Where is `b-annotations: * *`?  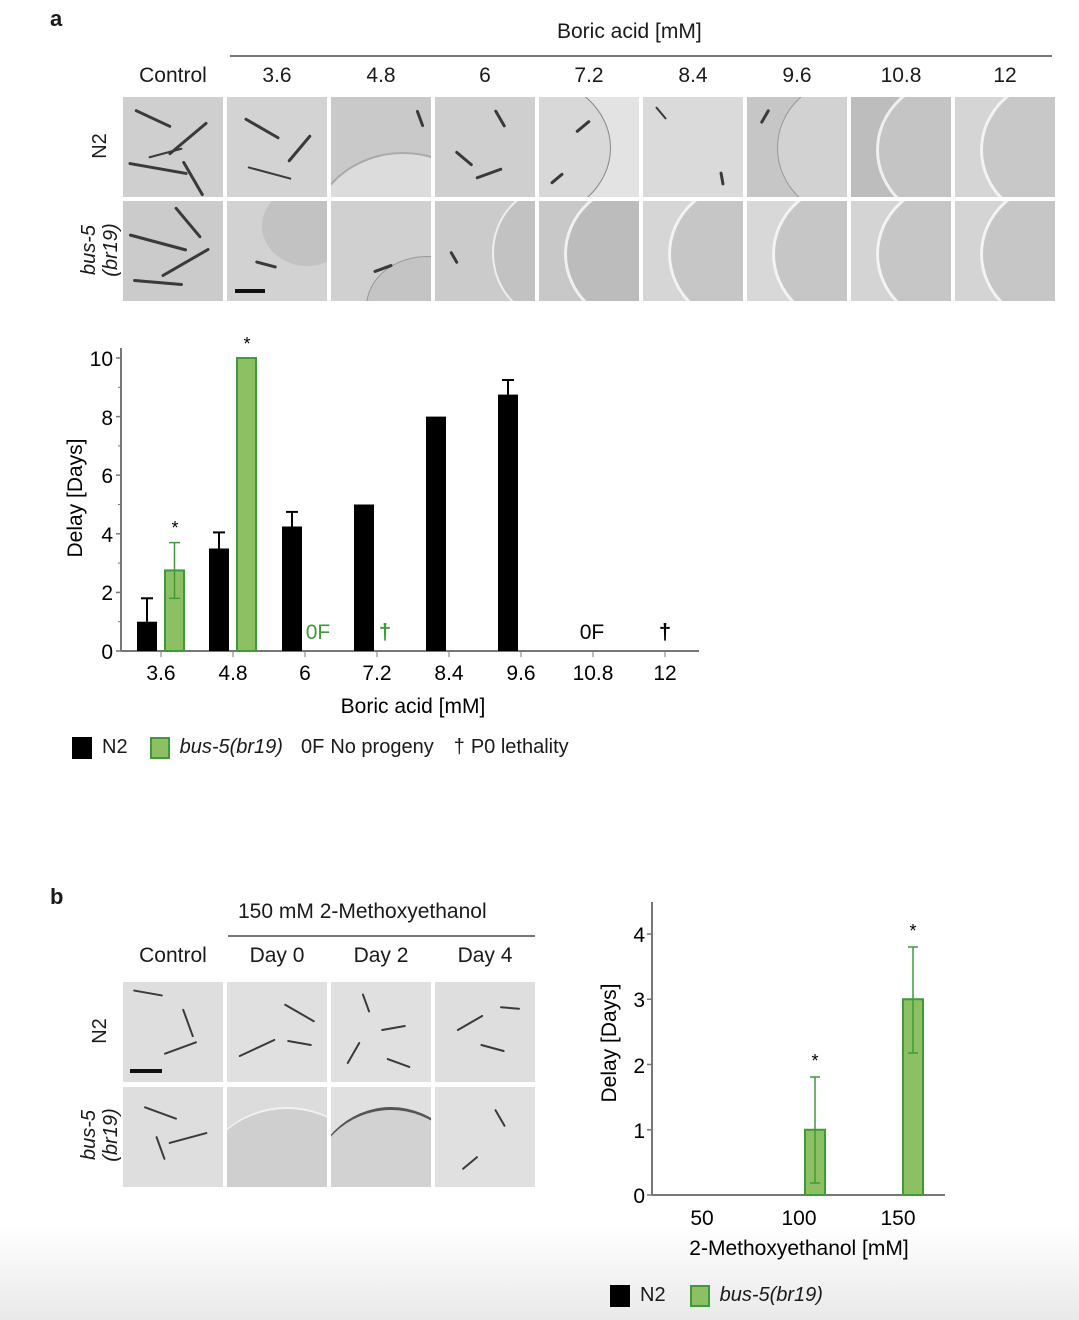 b-annotations: * * is located at coordinates (863, 996).